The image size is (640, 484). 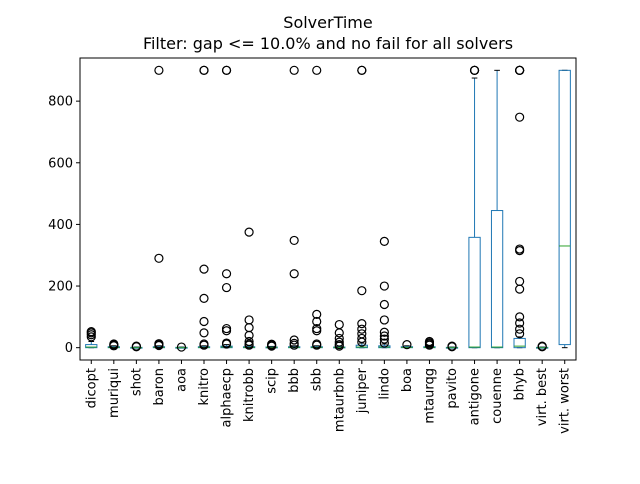 What do you see at coordinates (60, 163) in the screenshot?
I see `y-tick-label: 600` at bounding box center [60, 163].